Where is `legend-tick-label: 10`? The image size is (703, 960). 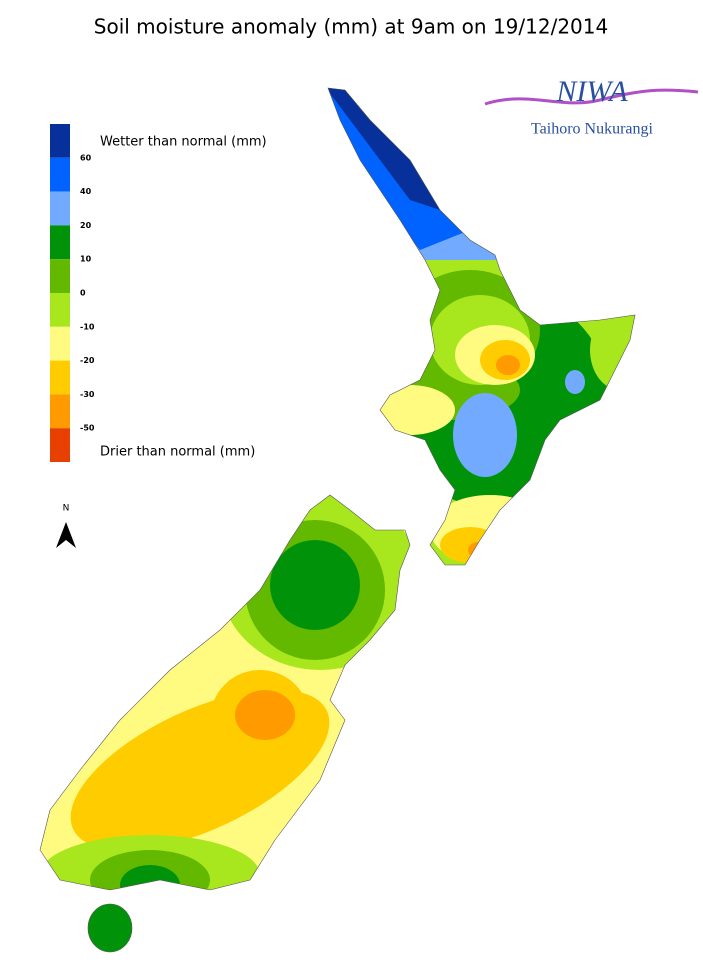
legend-tick-label: 10 is located at coordinates (86, 259).